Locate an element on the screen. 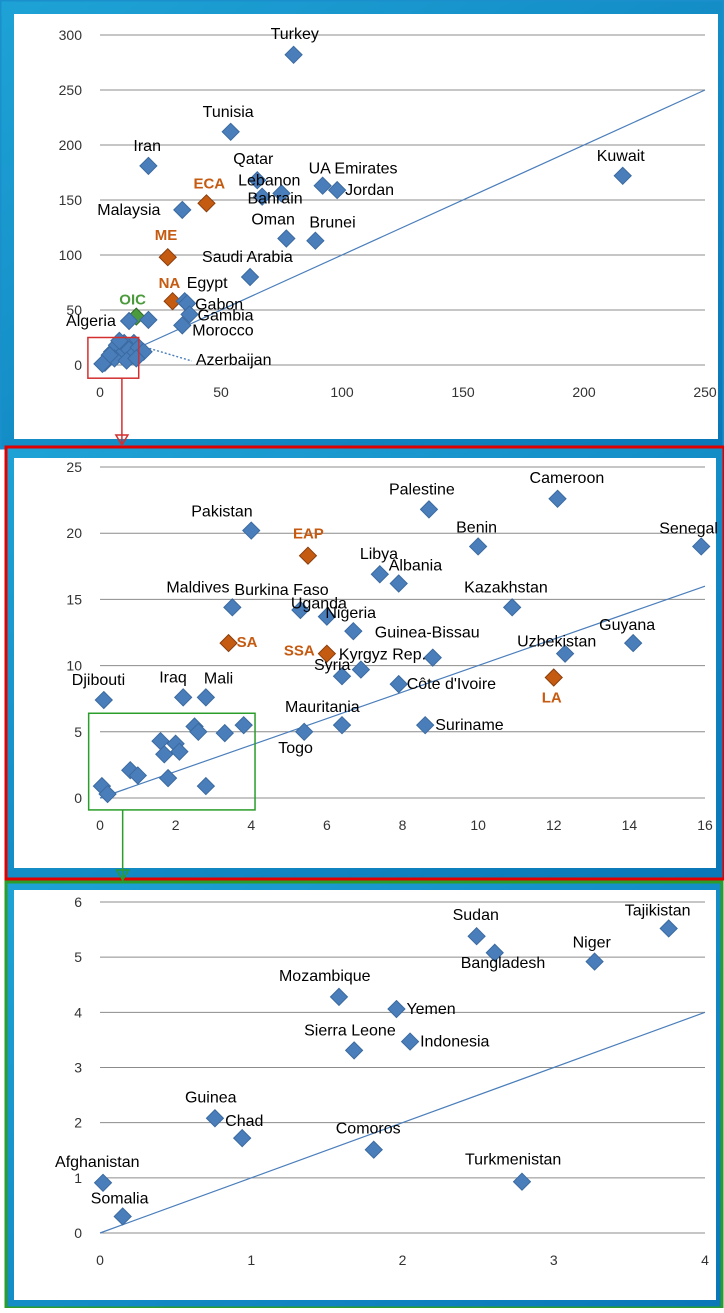 This screenshot has width=724, height=1313. y-tick-label: 1 is located at coordinates (78, 1178).